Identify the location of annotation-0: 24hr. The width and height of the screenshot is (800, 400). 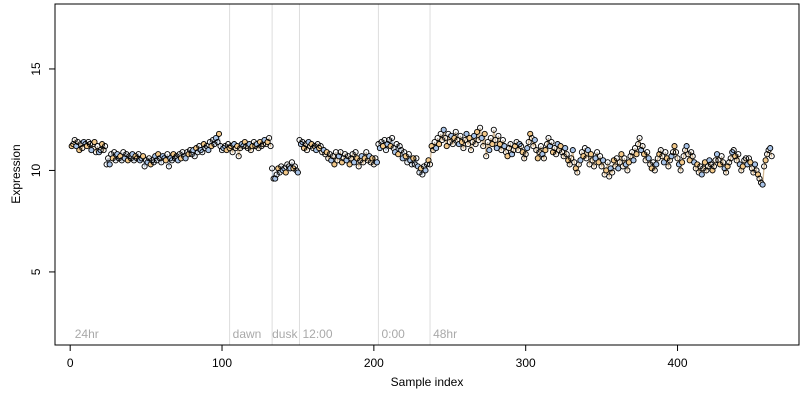
(87, 334).